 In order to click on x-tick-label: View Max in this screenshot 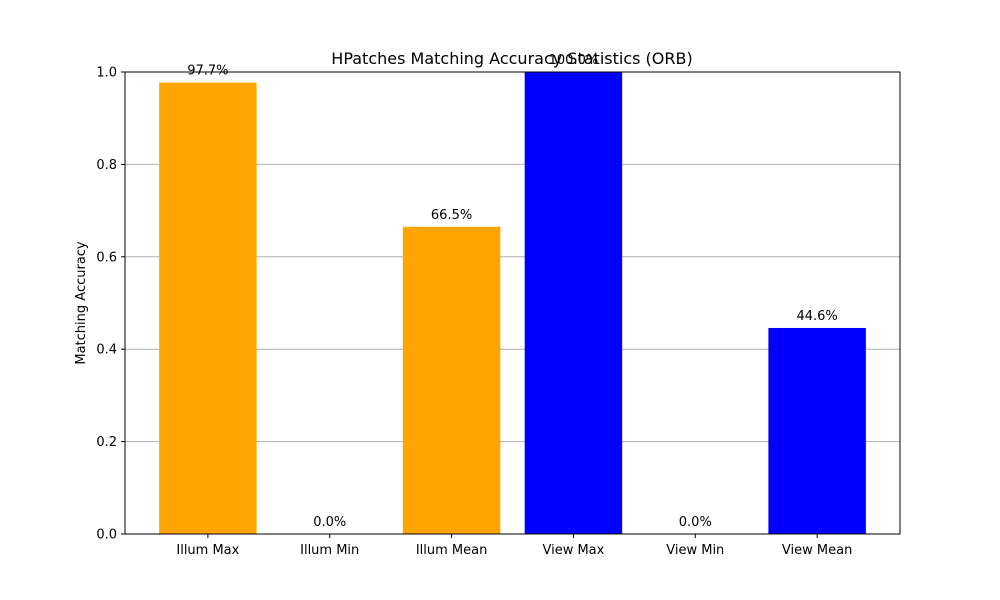, I will do `click(573, 550)`.